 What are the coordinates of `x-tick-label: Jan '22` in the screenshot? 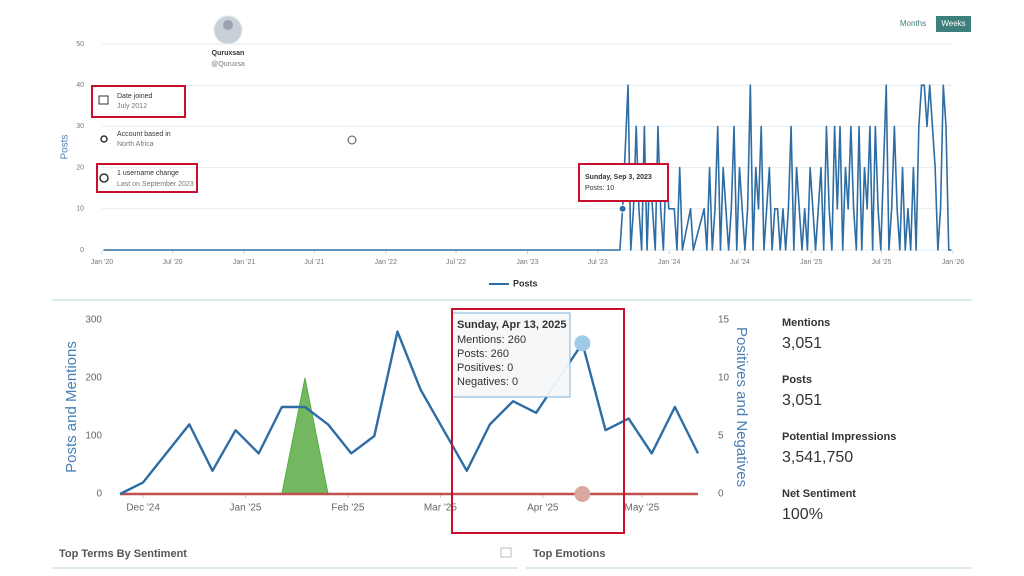 It's located at (386, 262).